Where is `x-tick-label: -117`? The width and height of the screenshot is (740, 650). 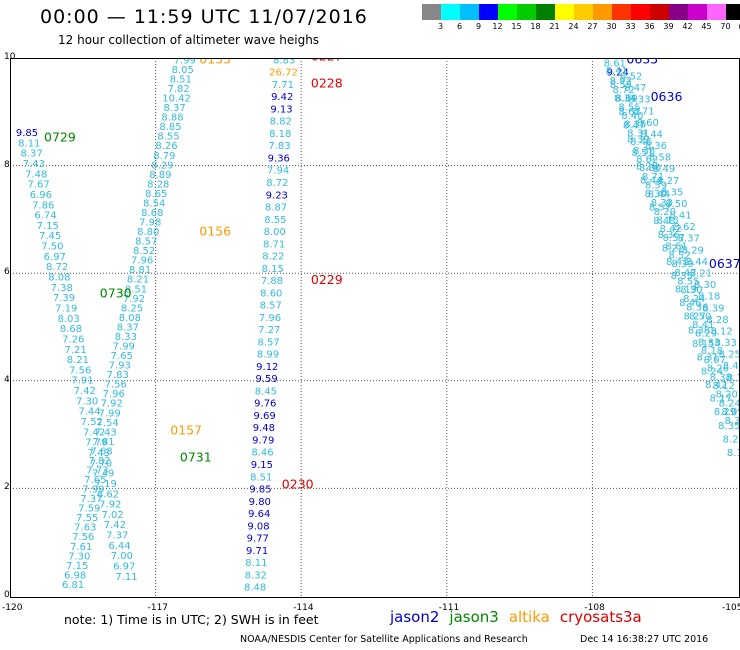 x-tick-label: -117 is located at coordinates (158, 608).